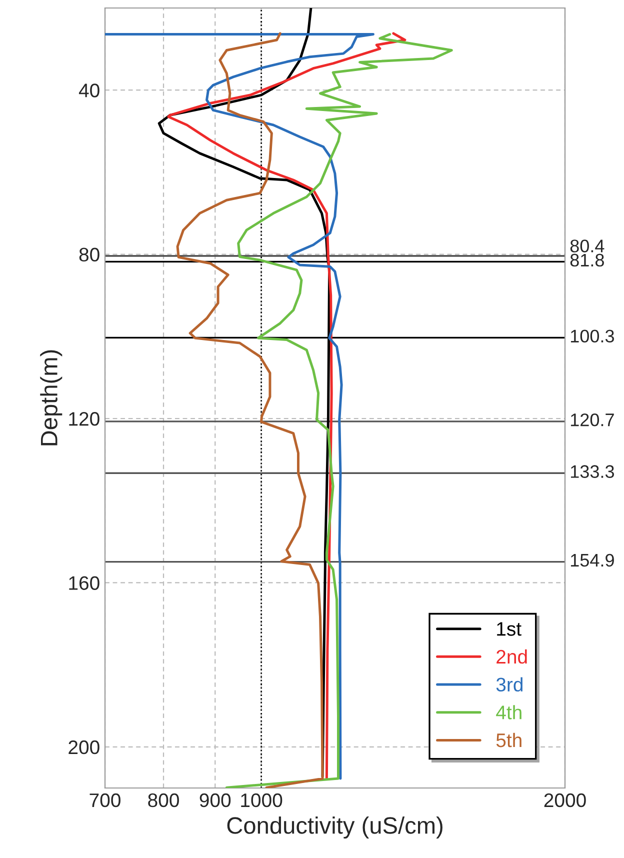 The width and height of the screenshot is (624, 858). I want to click on legend-label: 3rd, so click(509, 684).